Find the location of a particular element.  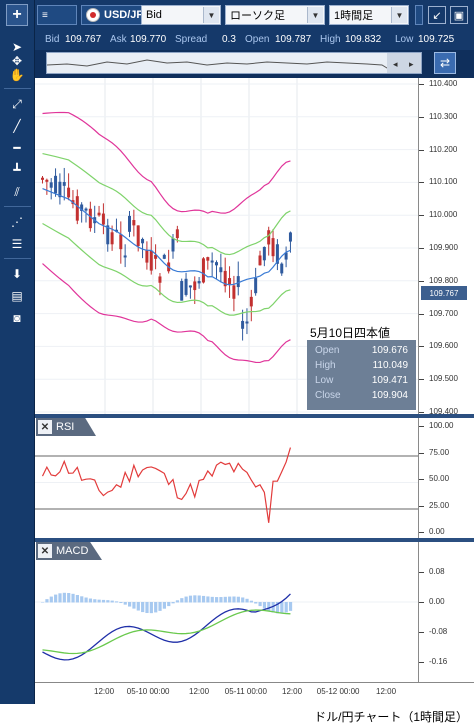

fibonacci-icon: ⋰ is located at coordinates (17, 222).